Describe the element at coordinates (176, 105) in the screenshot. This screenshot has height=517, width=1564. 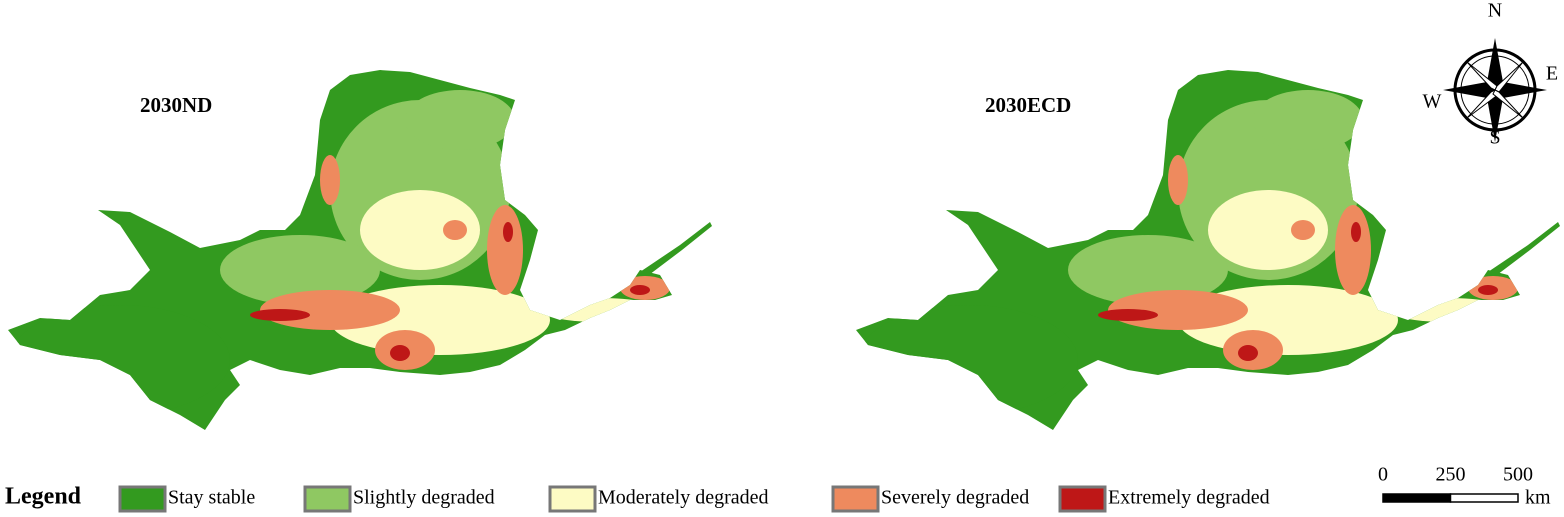
I see `map-label: 2030ND` at that location.